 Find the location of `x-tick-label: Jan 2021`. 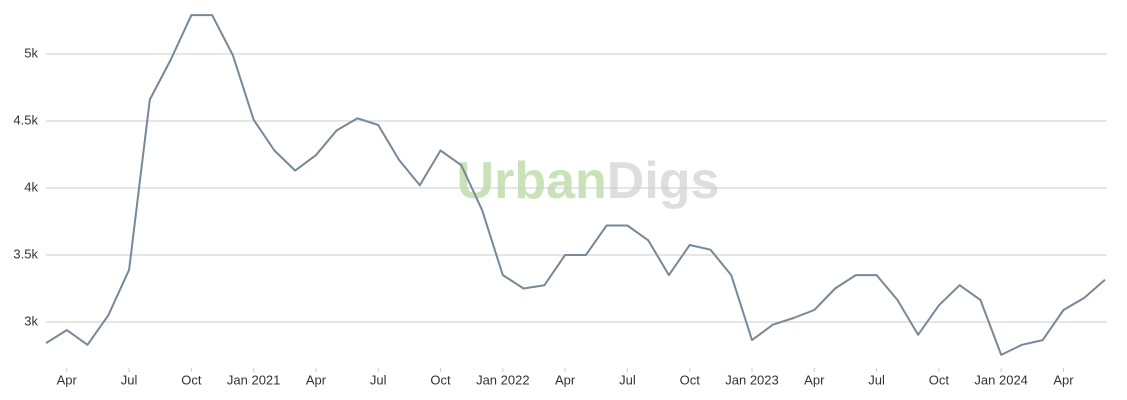

x-tick-label: Jan 2021 is located at coordinates (254, 379).